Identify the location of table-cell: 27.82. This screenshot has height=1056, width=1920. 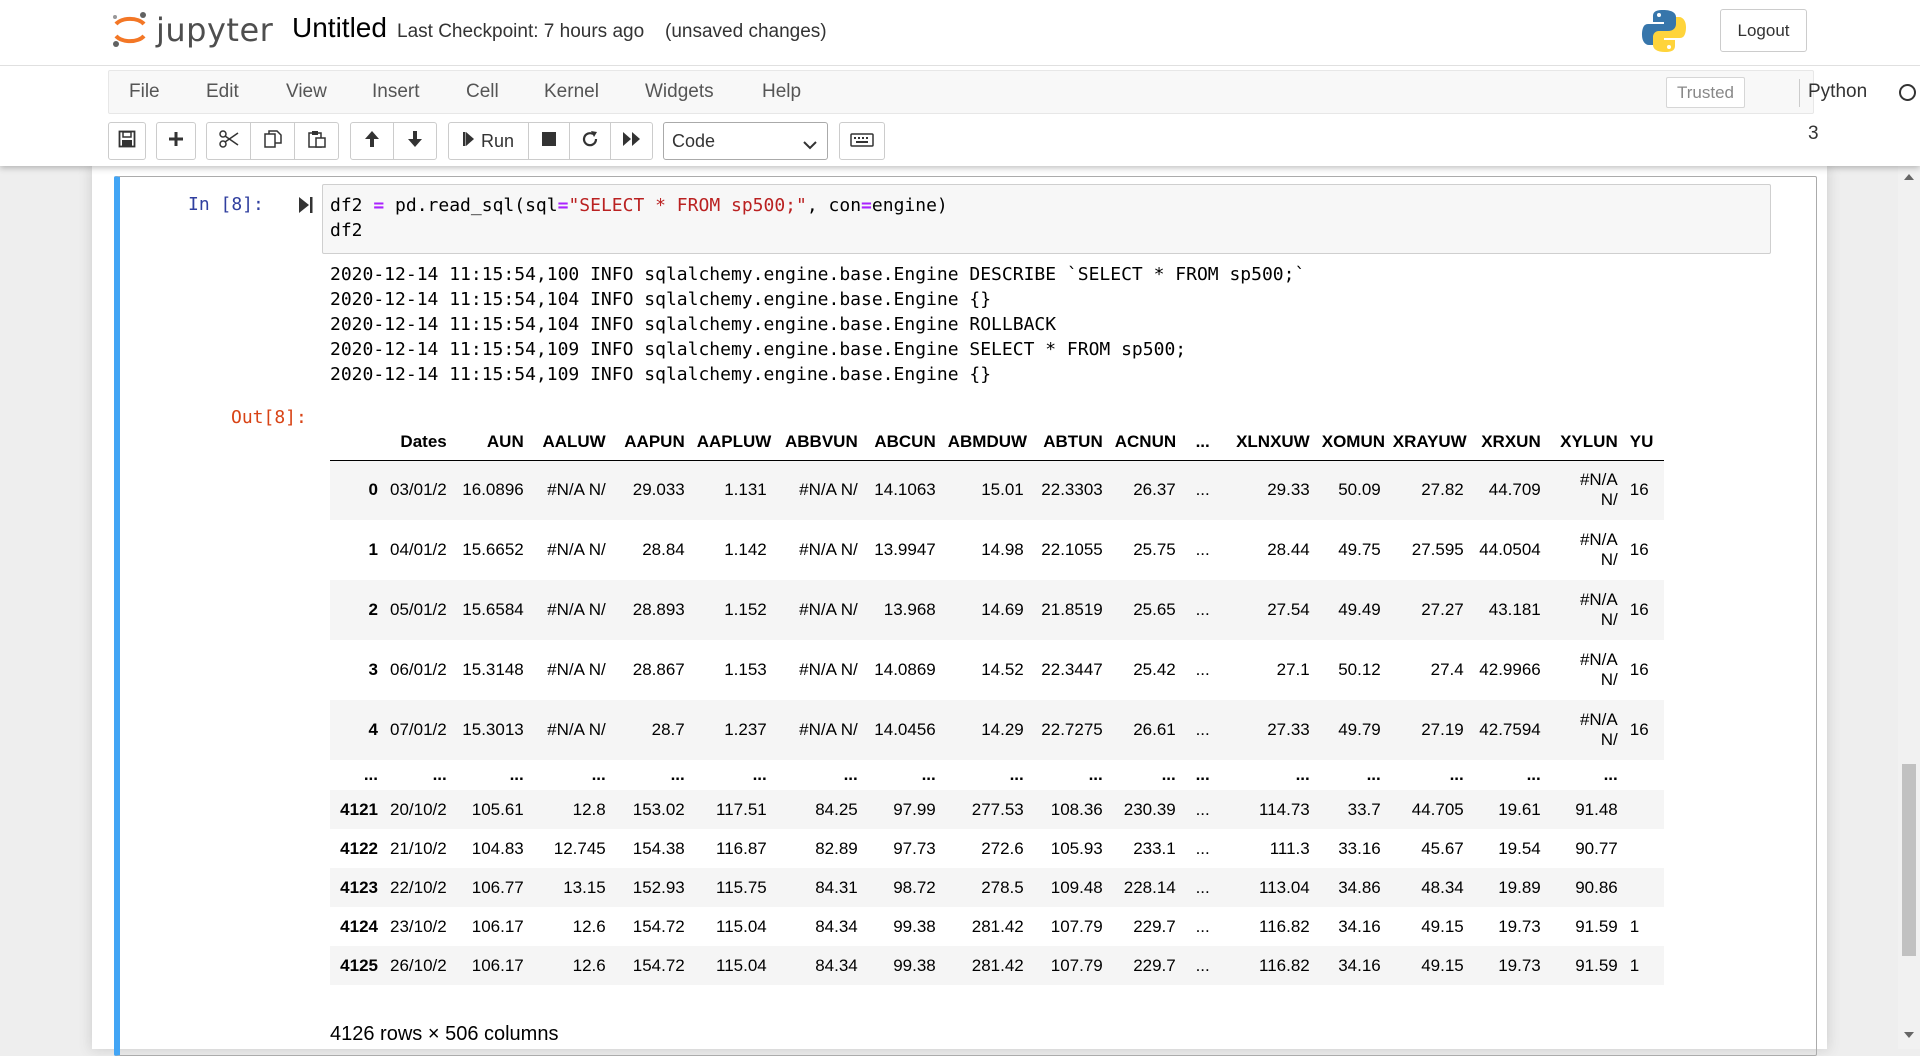
(1442, 490).